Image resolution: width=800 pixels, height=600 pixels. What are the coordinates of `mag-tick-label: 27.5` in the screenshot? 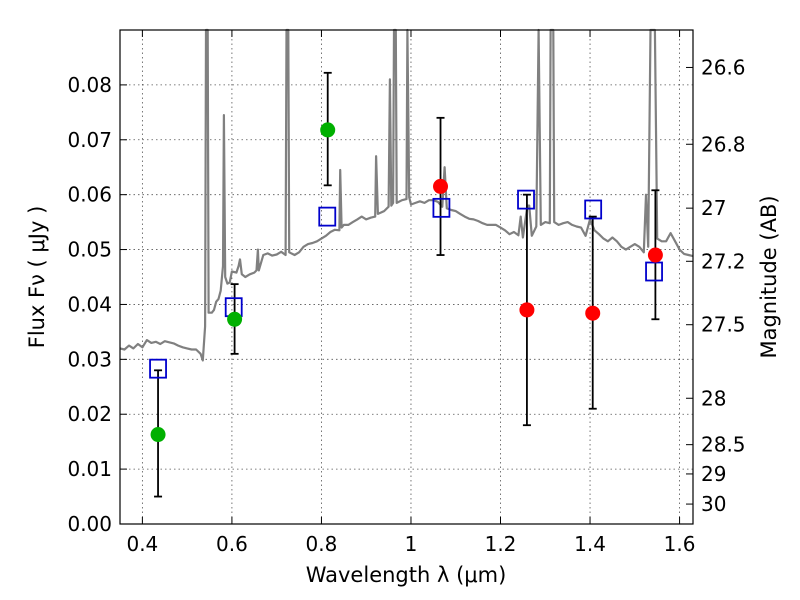 It's located at (723, 325).